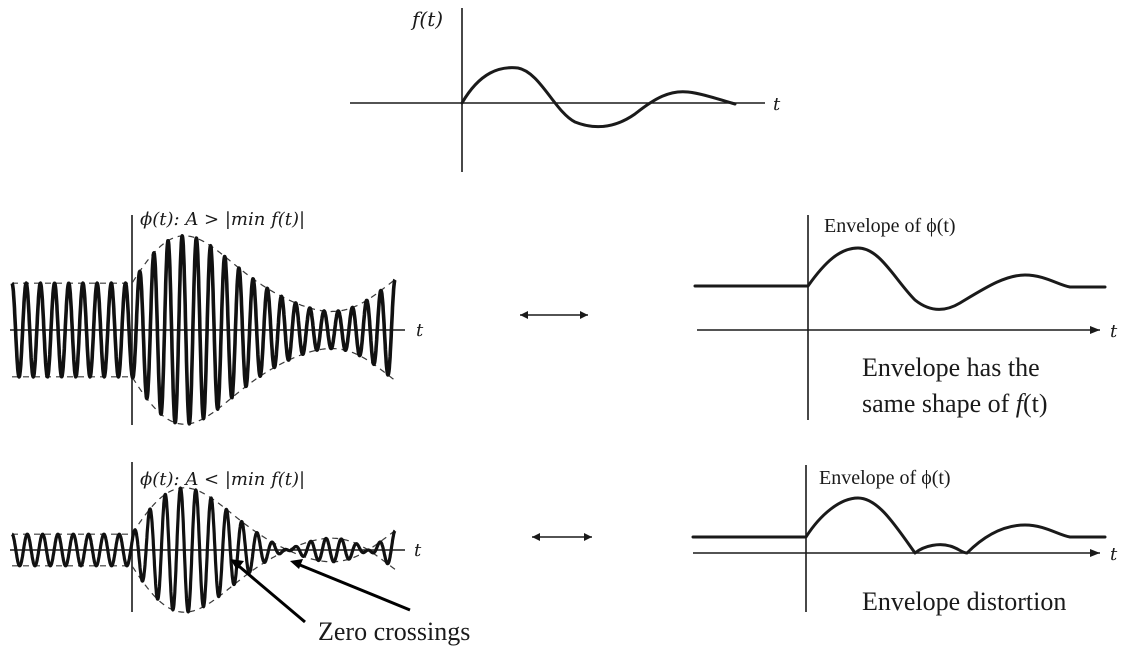  I want to click on row1-carrier-wave, so click(203, 330).